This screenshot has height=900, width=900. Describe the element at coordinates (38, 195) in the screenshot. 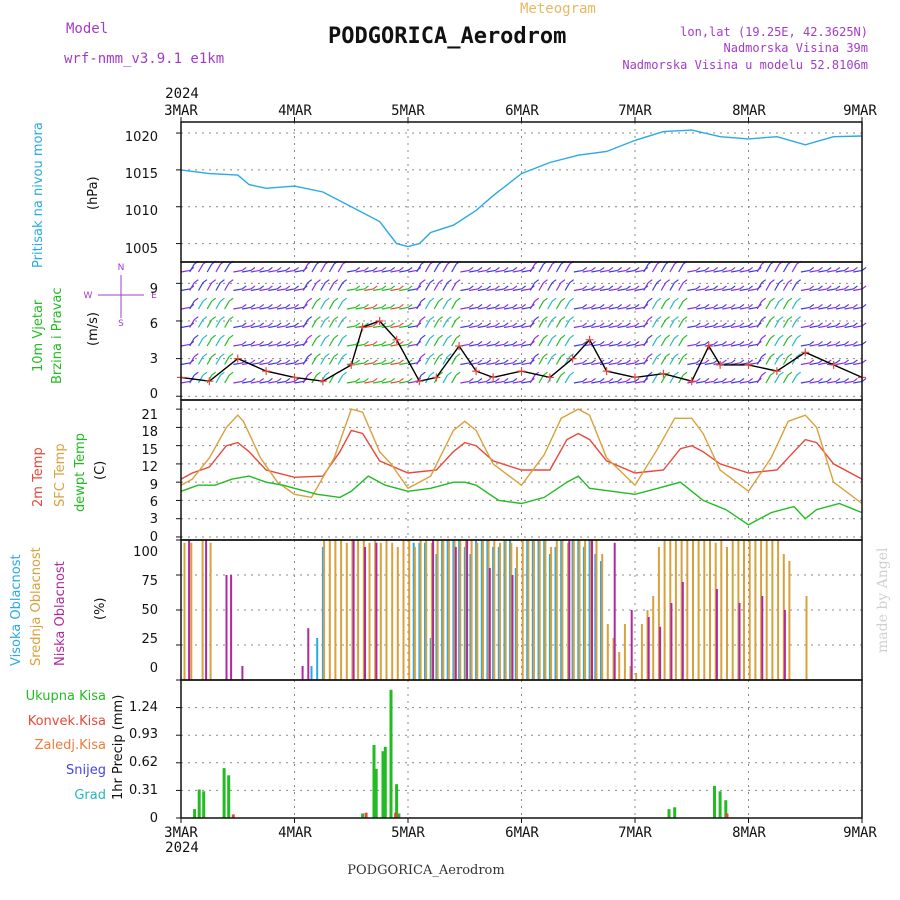

I see `pressure-ylabel: Pritisak na nivou mora` at that location.